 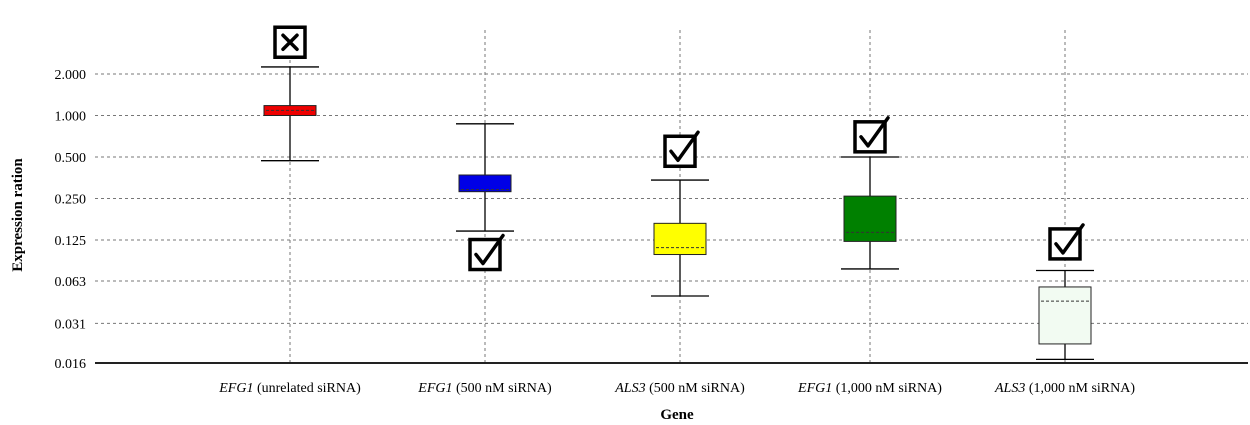 I want to click on y-tick-label: 1.000, so click(x=71, y=116).